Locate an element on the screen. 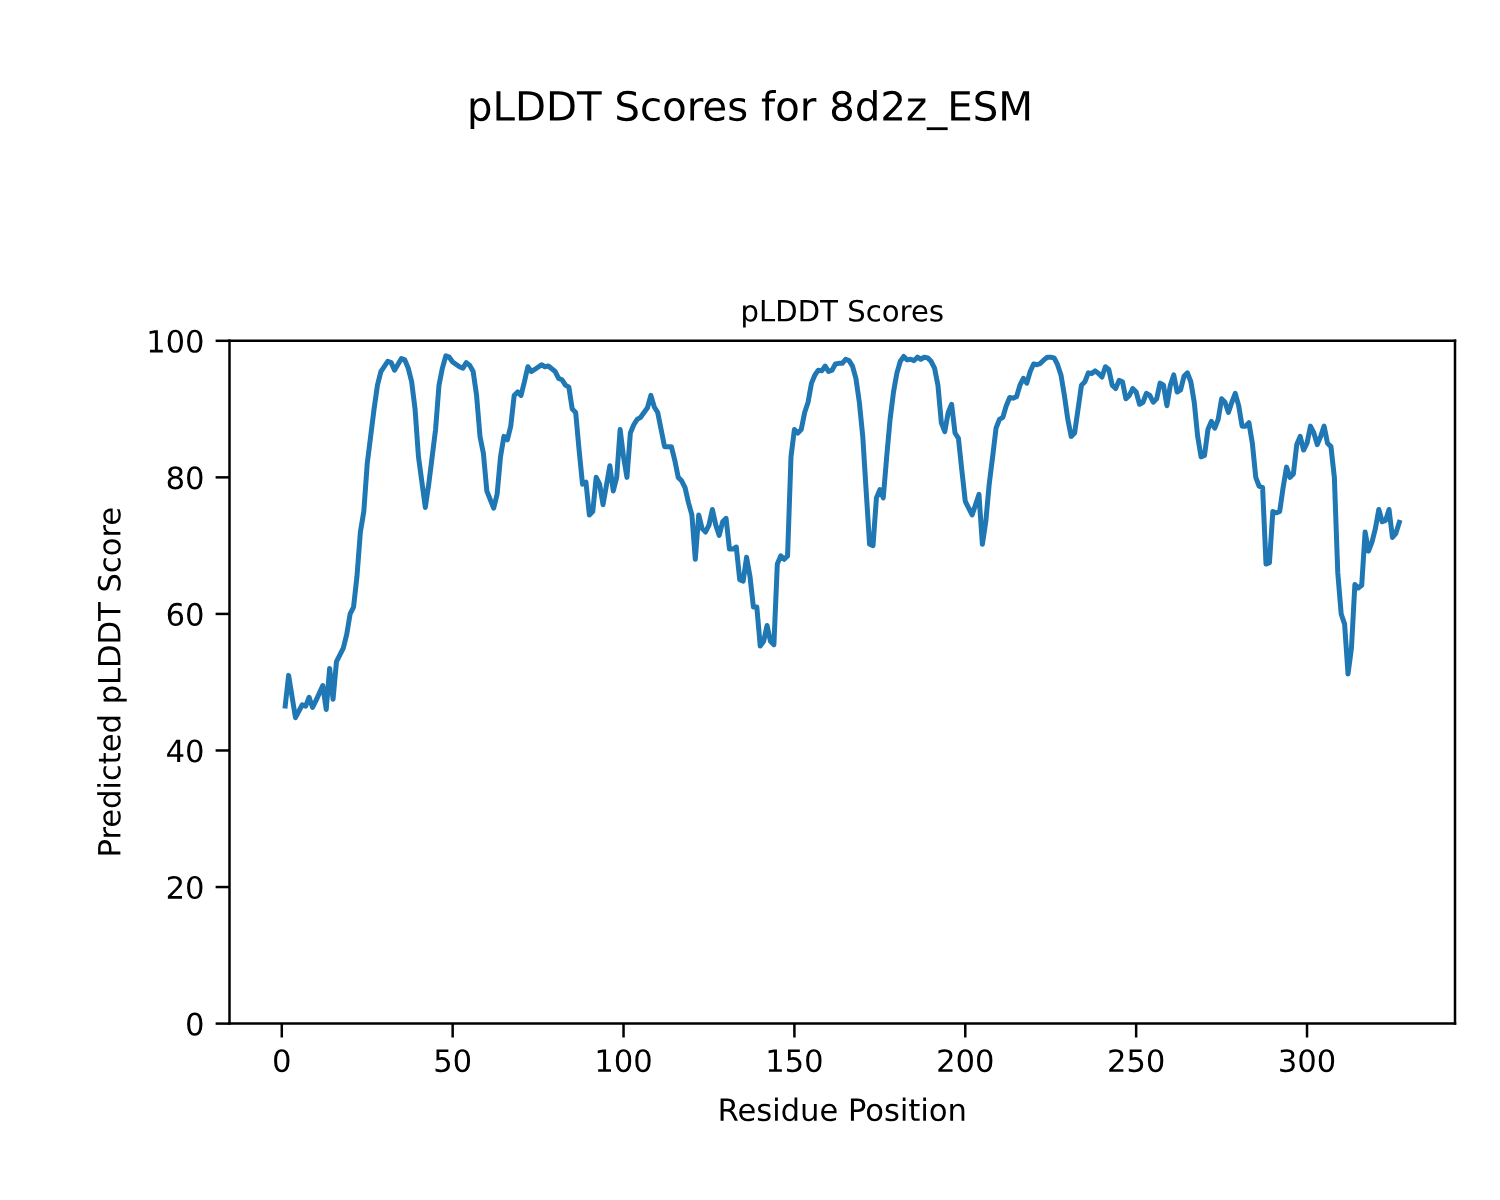 The height and width of the screenshot is (1200, 1500). y-tick-label: 20 is located at coordinates (185, 887).